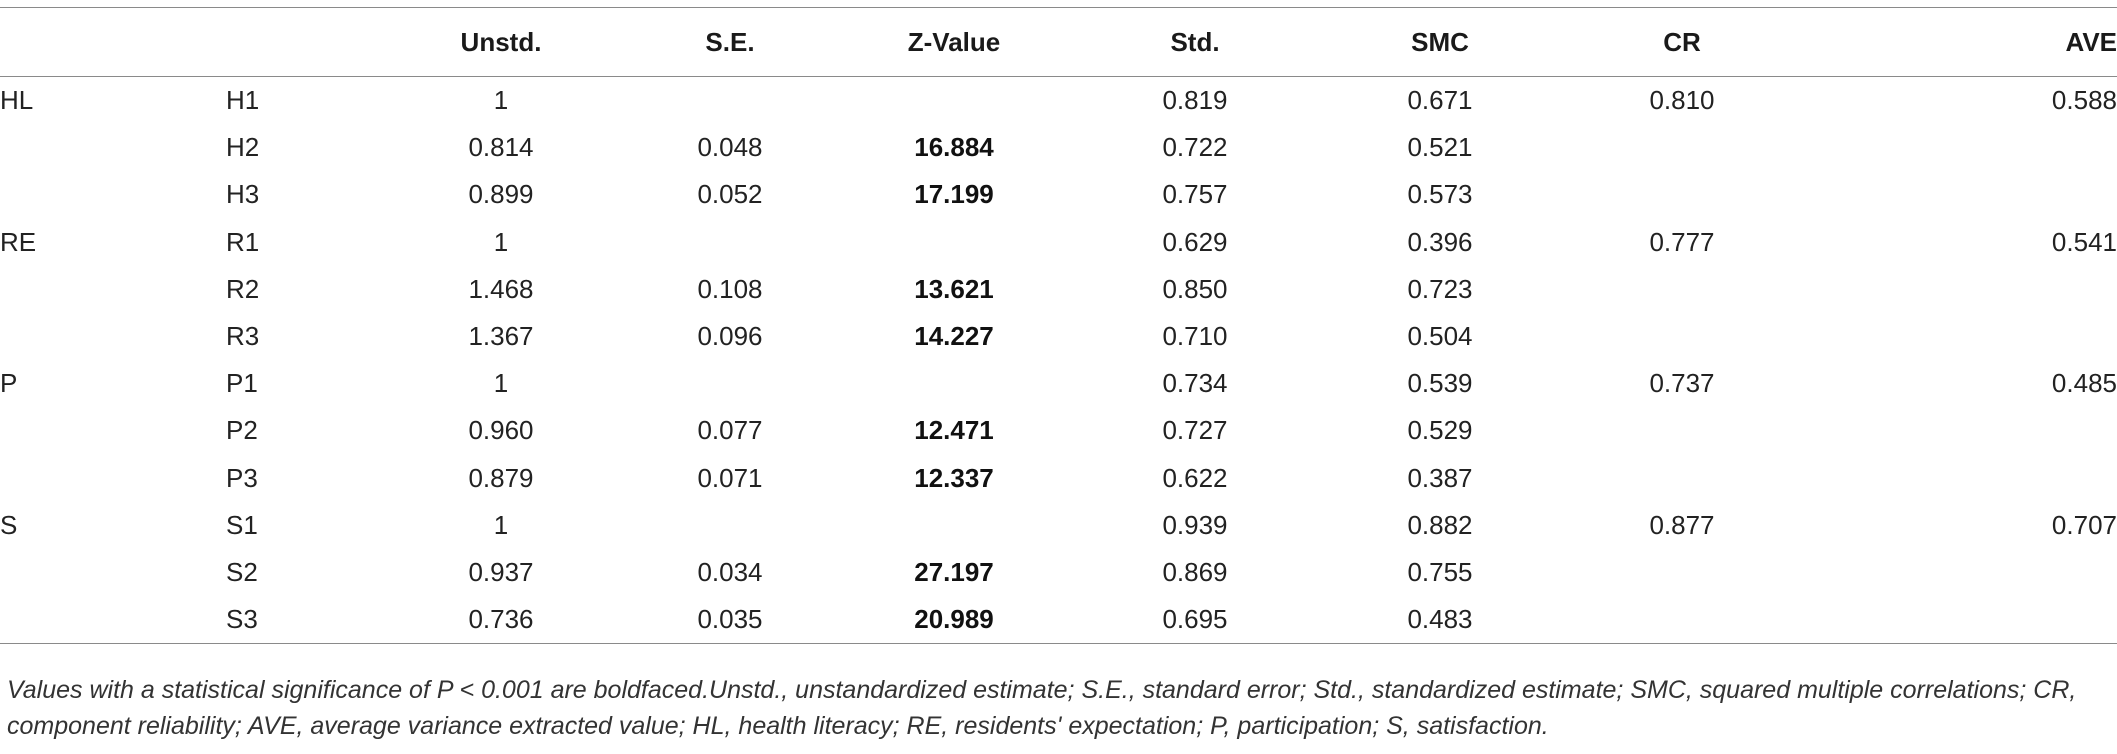  What do you see at coordinates (1682, 42) in the screenshot?
I see `header-cr: CR` at bounding box center [1682, 42].